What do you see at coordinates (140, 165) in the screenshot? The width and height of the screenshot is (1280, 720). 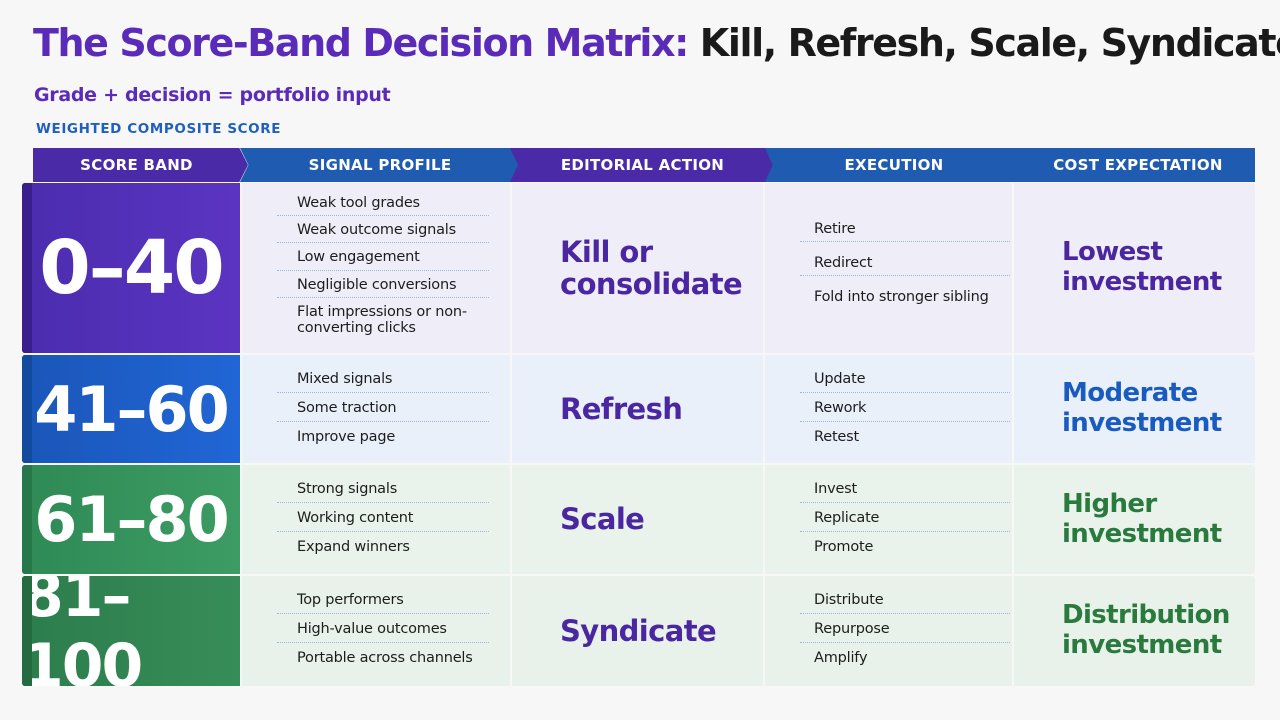 I see `header-score-band: SCORE BAND` at bounding box center [140, 165].